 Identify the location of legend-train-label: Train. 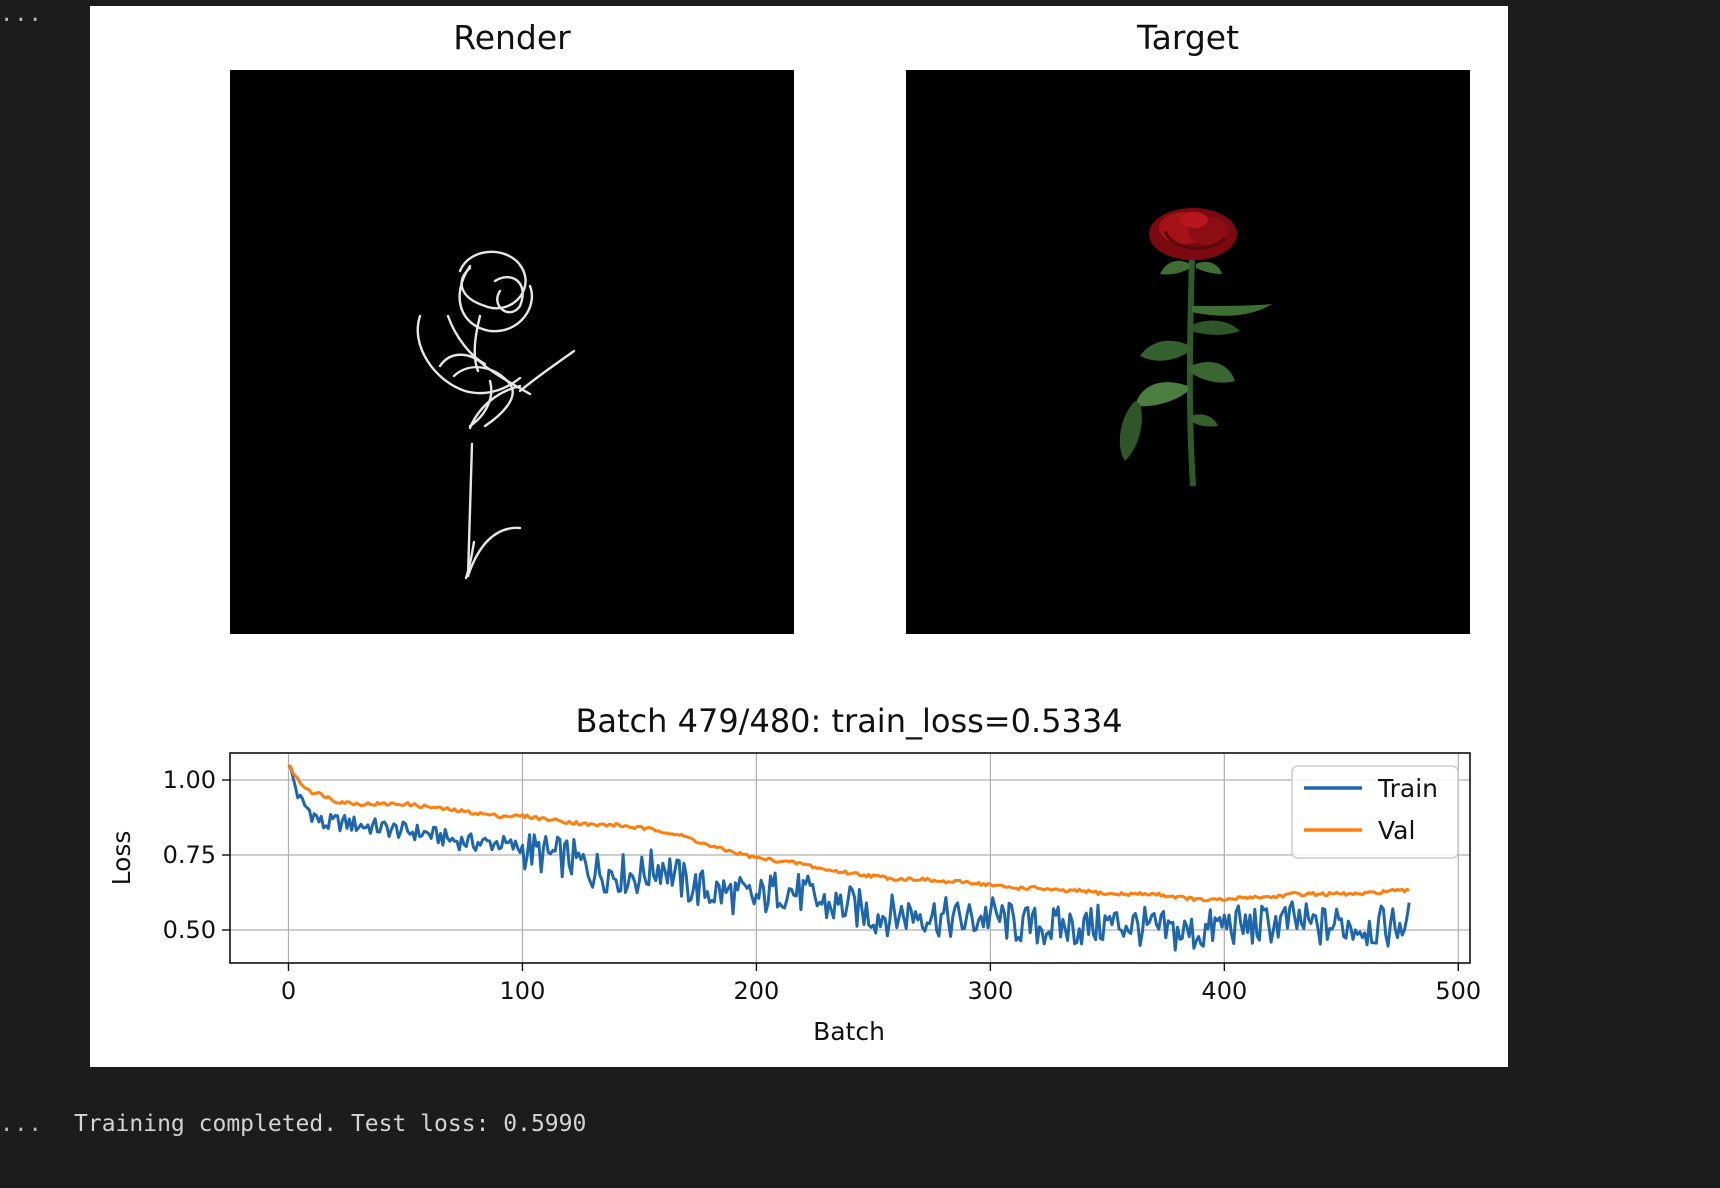
(1407, 788).